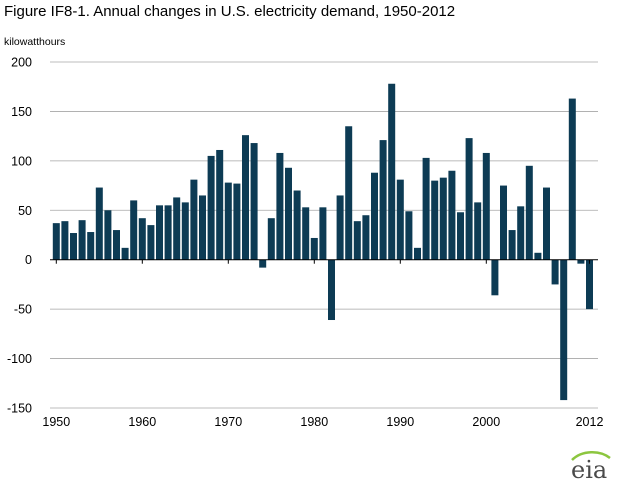 This screenshot has height=485, width=618. Describe the element at coordinates (426, 208) in the screenshot. I see `bar-1993` at that location.